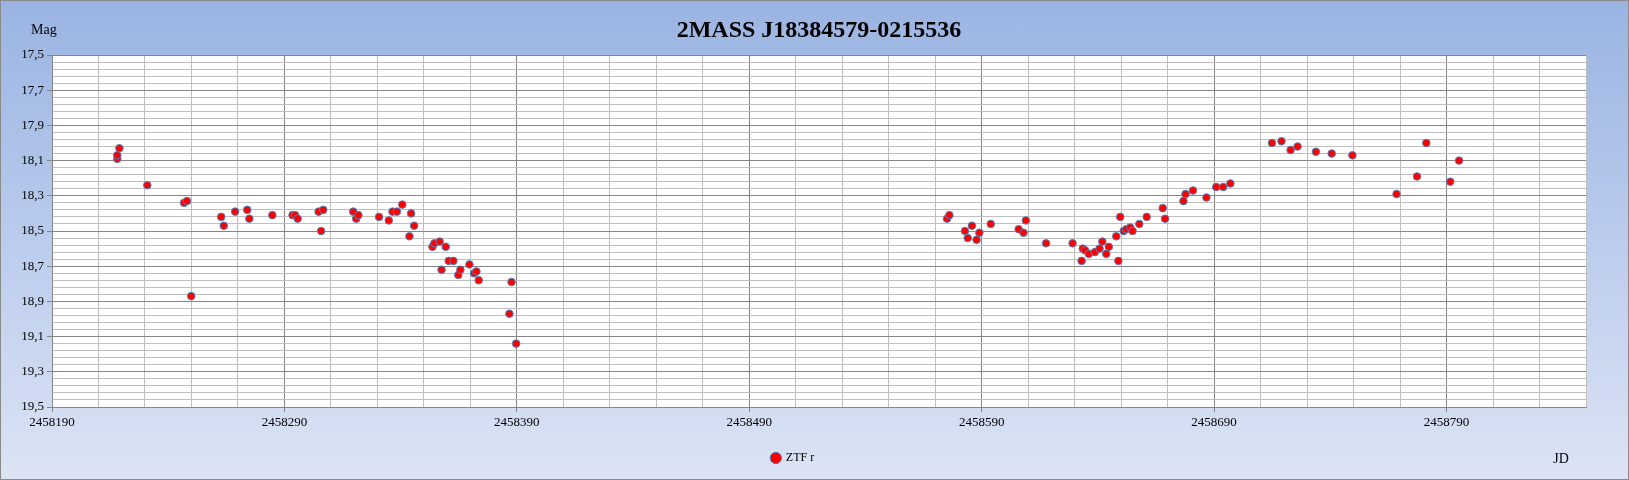  Describe the element at coordinates (32, 160) in the screenshot. I see `y-tick-label: 18,1` at that location.